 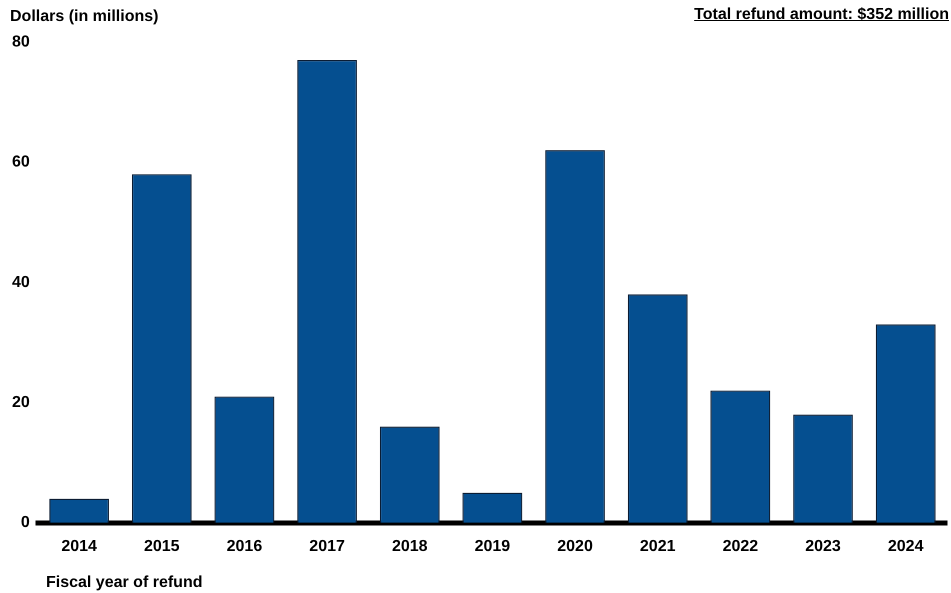 I want to click on x-tick-label: 2019, so click(x=492, y=546).